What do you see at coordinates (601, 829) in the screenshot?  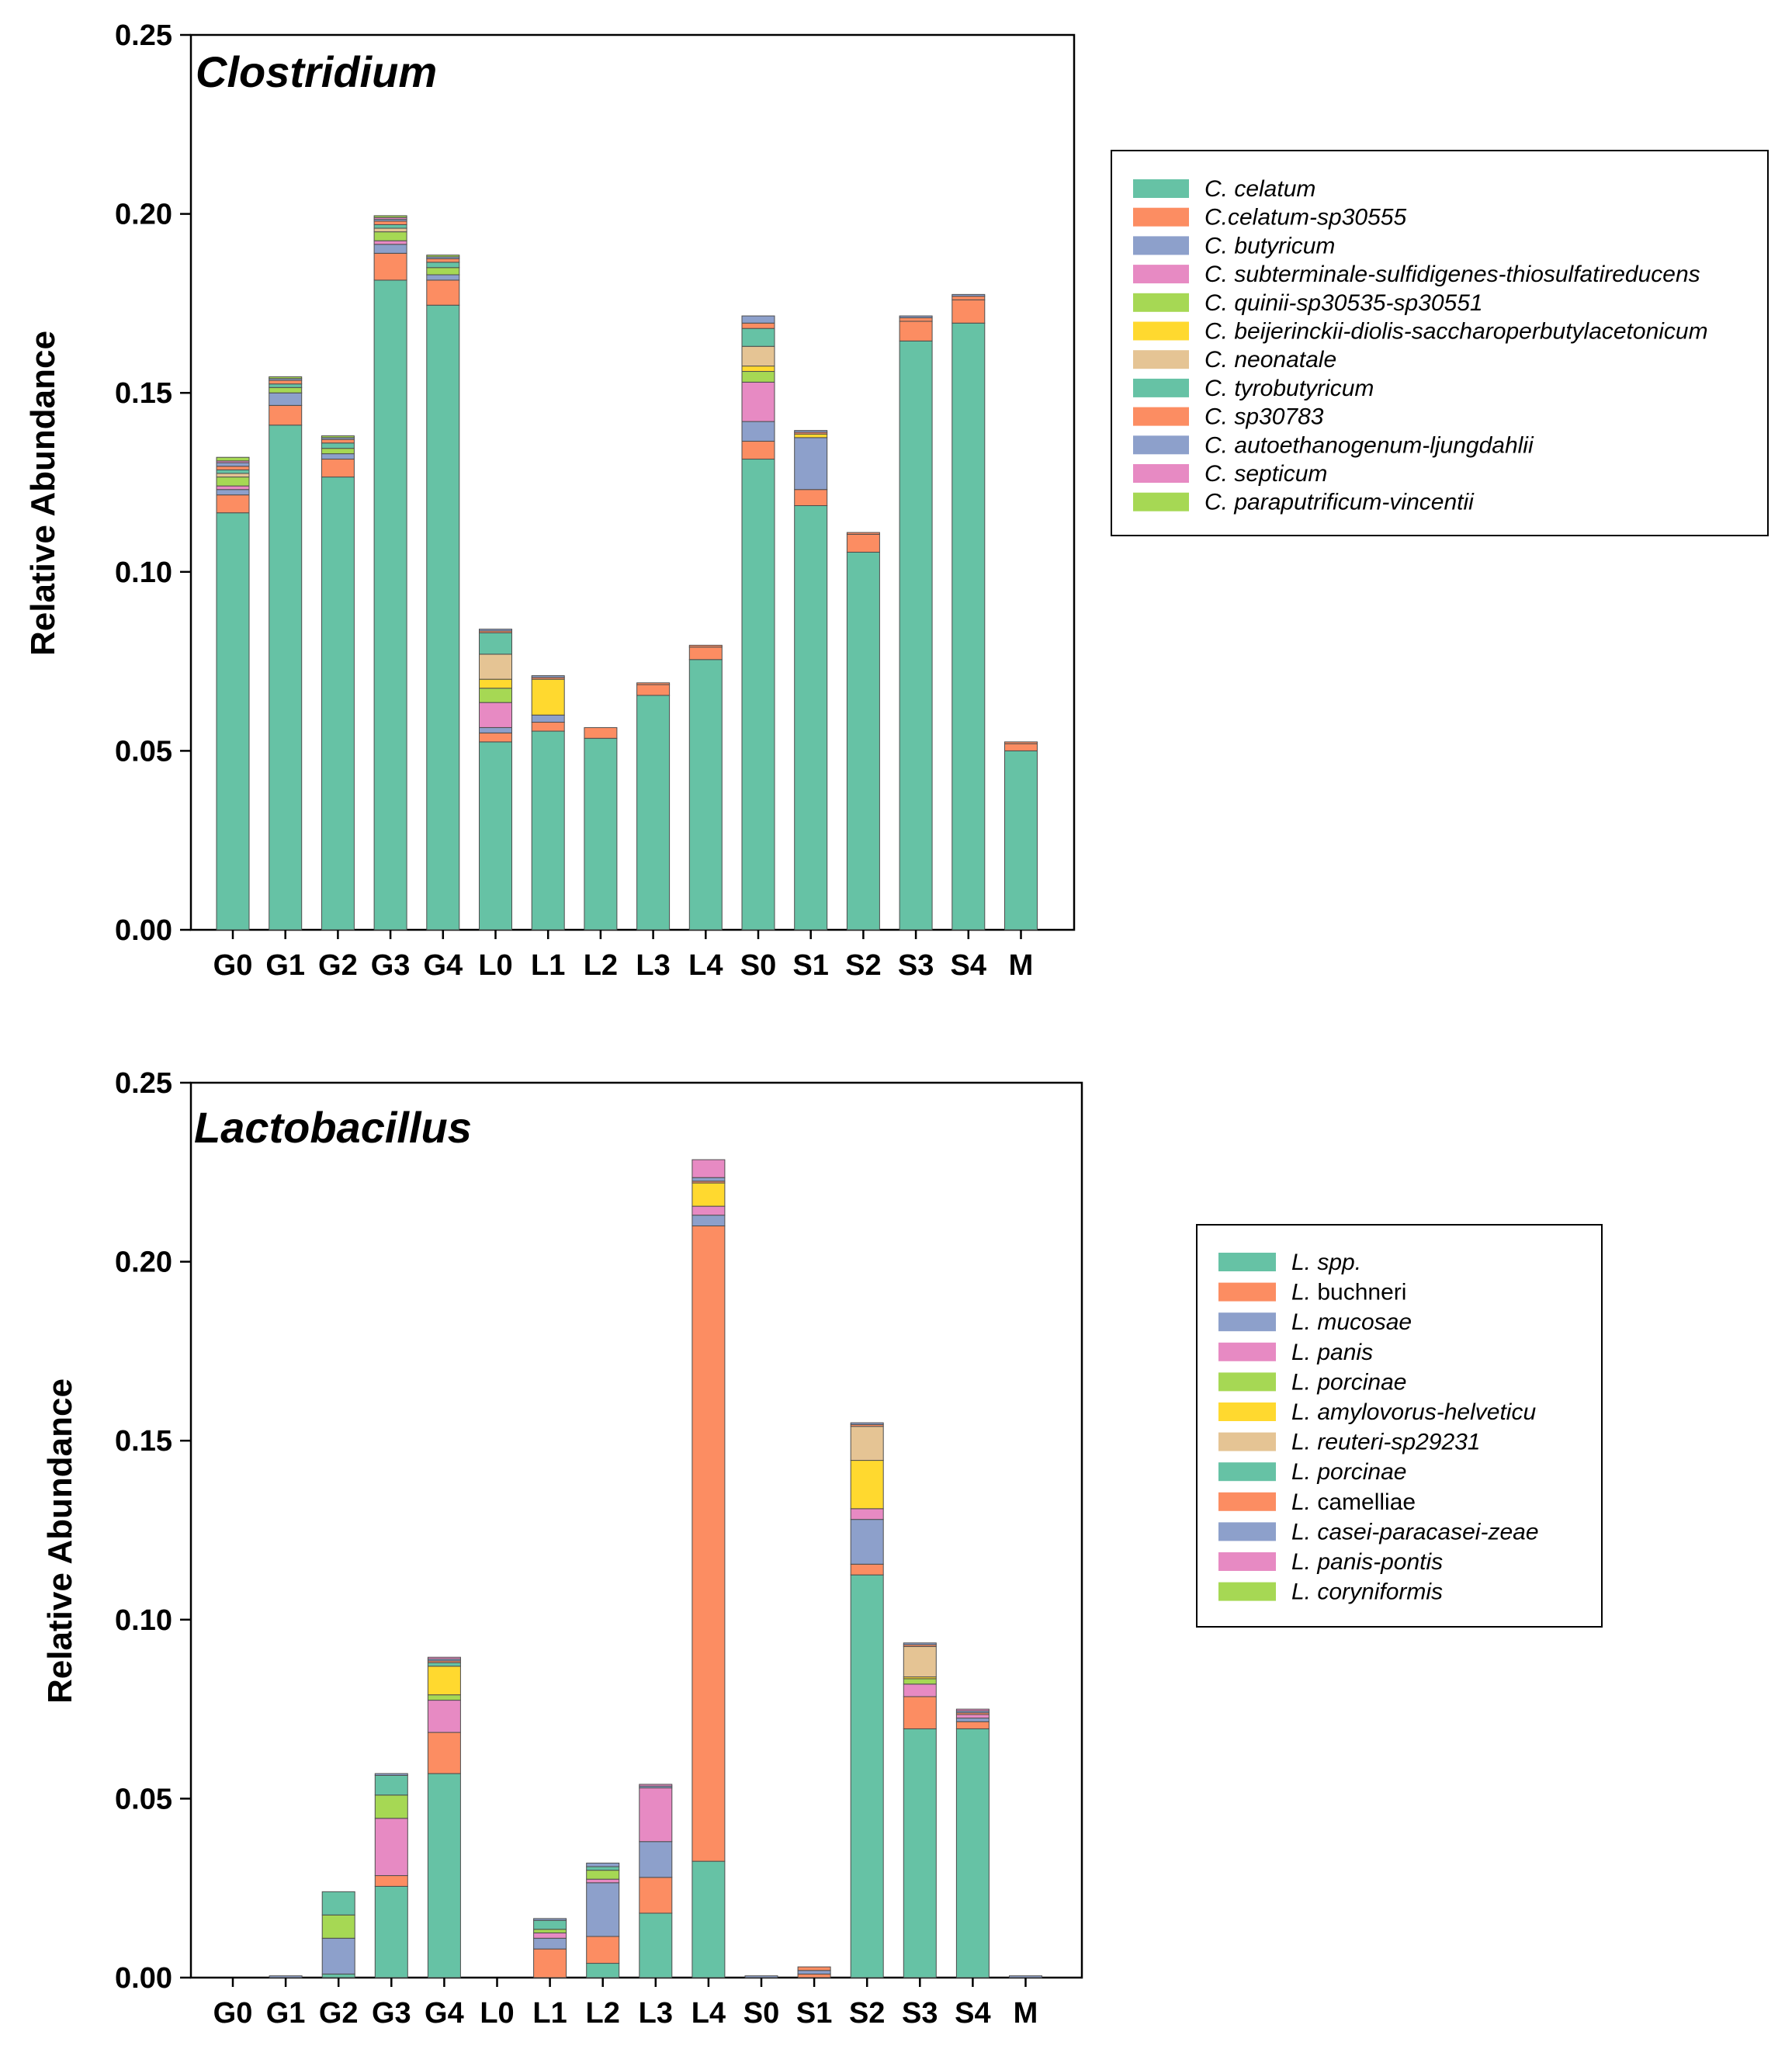 I see `bar-stack-l2` at bounding box center [601, 829].